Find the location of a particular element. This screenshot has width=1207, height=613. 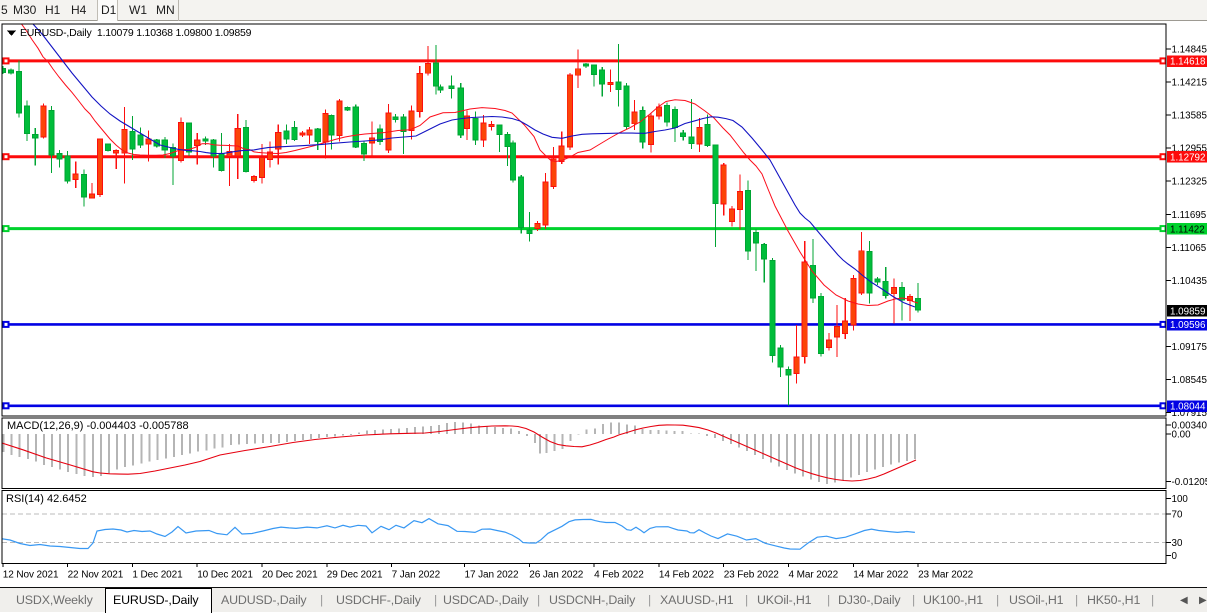

svg-text: 23 Feb 2022 is located at coordinates (752, 575).